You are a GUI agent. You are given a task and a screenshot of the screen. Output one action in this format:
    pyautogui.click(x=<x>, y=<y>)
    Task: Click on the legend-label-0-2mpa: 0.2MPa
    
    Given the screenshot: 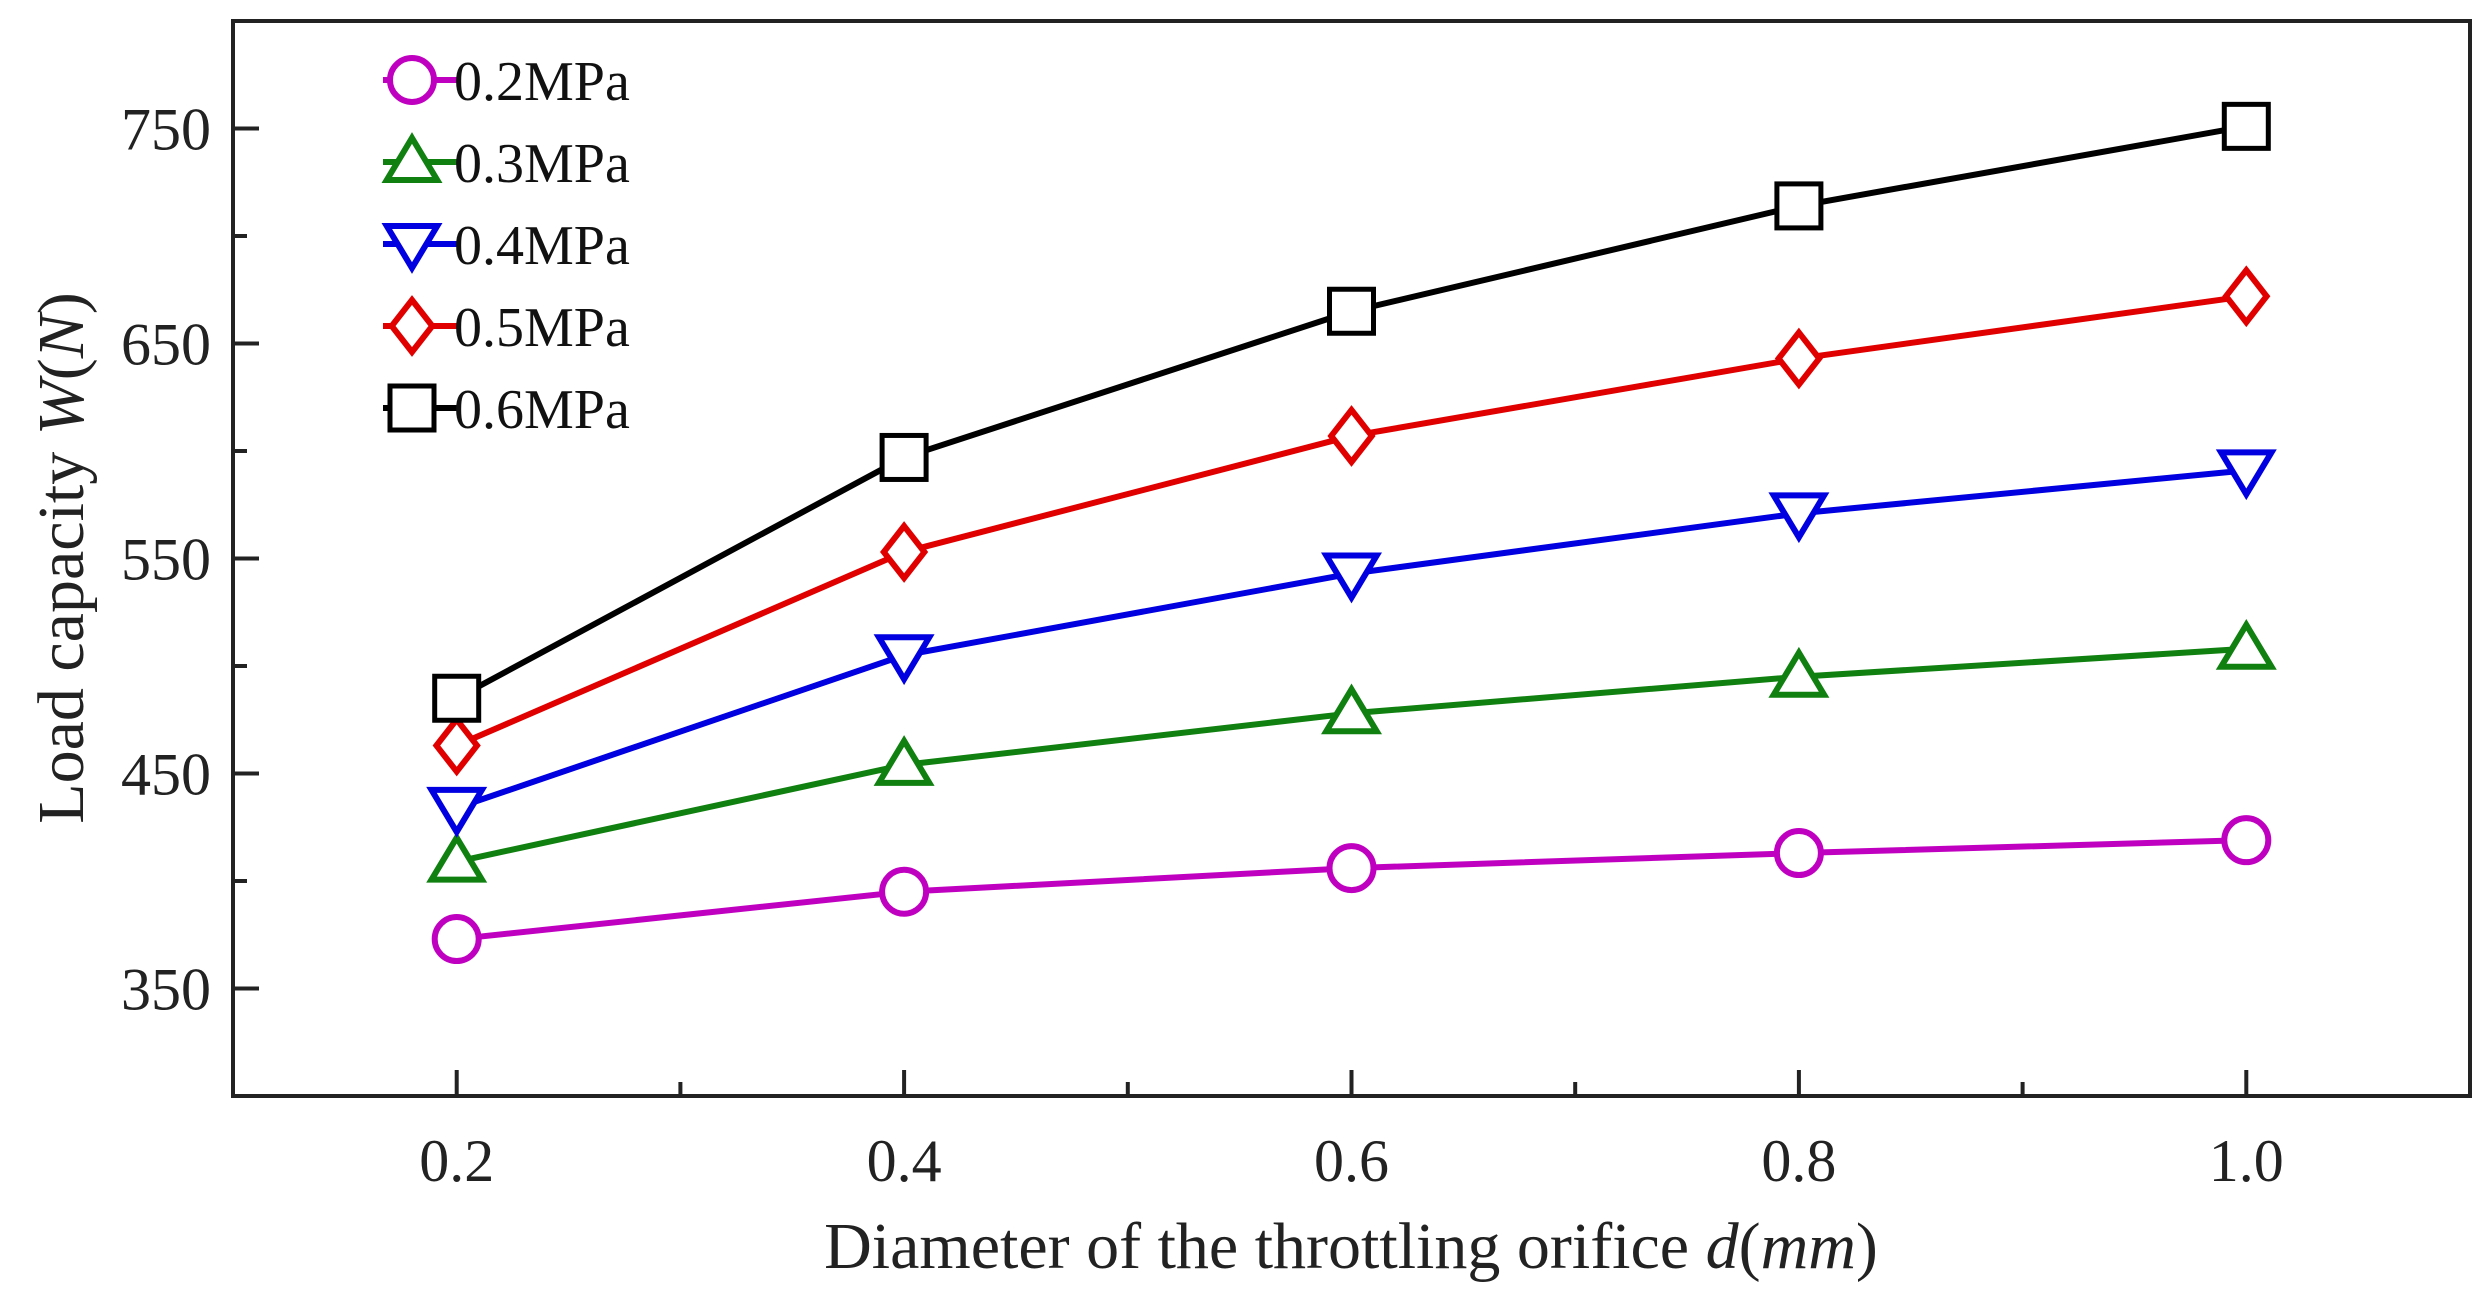 What is the action you would take?
    pyautogui.click(x=542, y=82)
    